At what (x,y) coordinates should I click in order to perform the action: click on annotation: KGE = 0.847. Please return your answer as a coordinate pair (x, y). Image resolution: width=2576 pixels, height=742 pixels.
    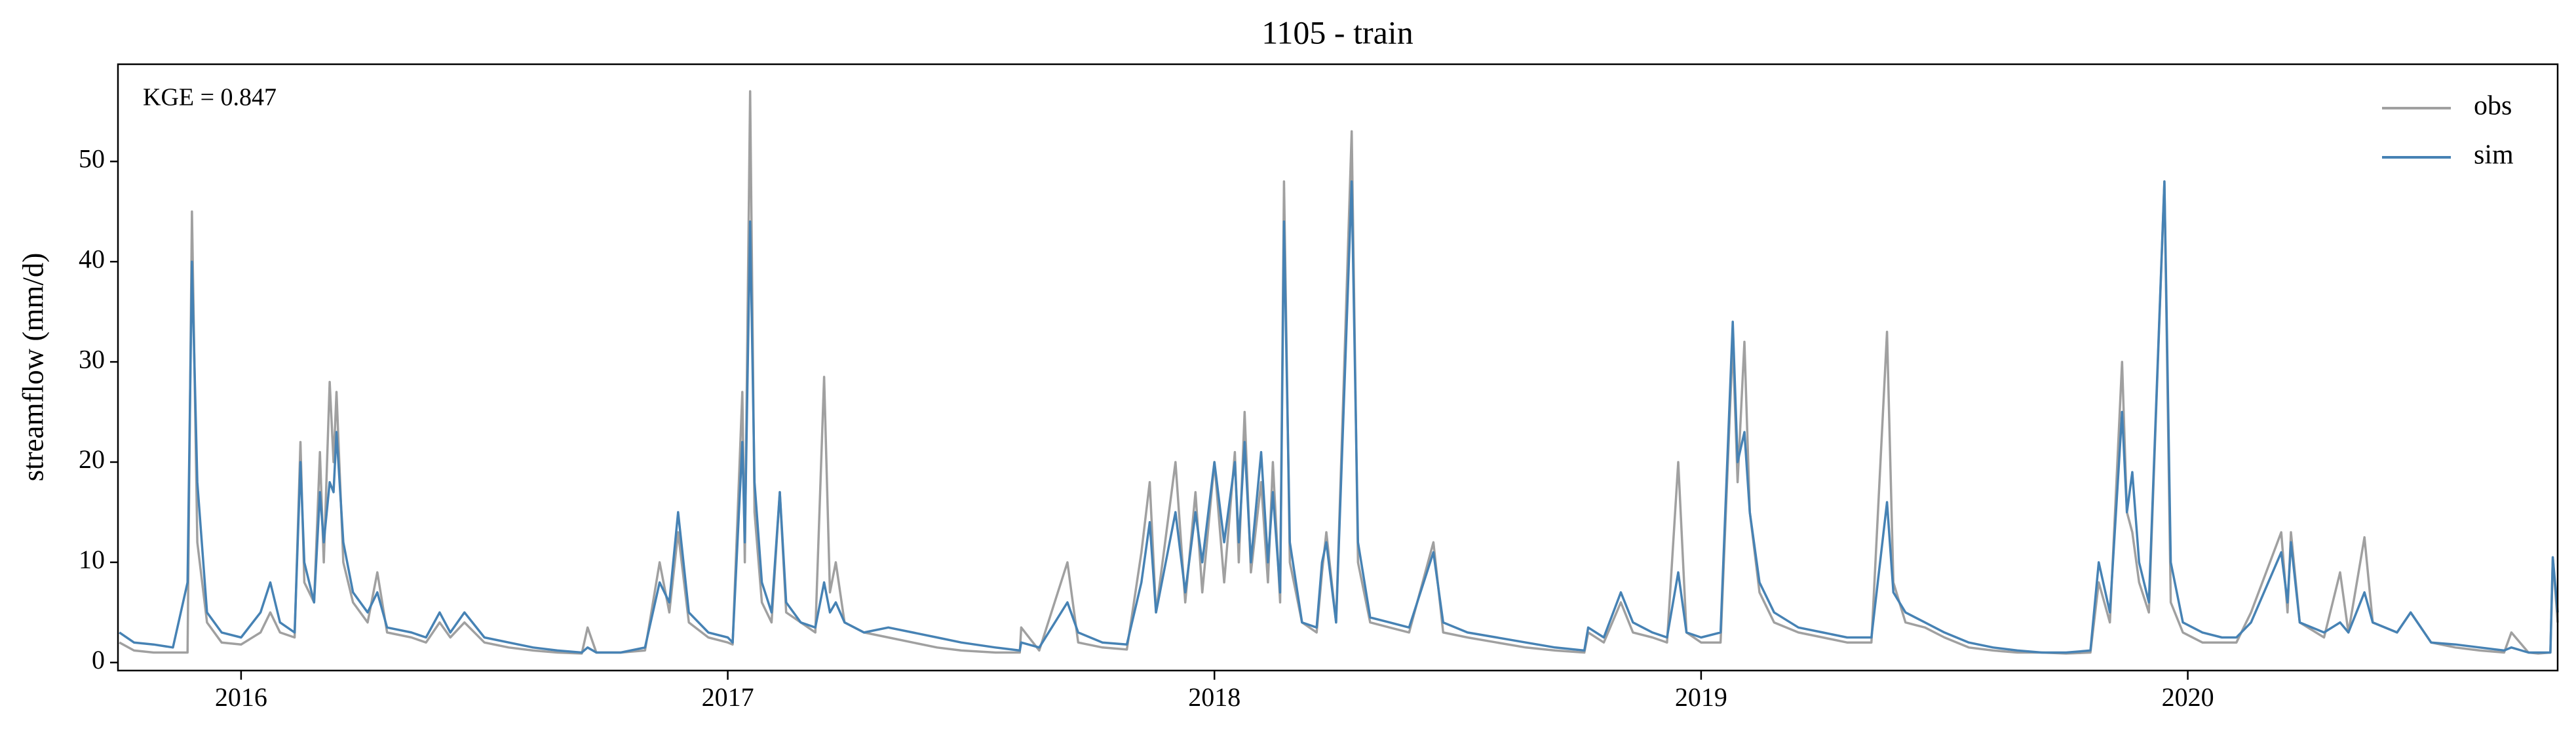
    Looking at the image, I should click on (210, 97).